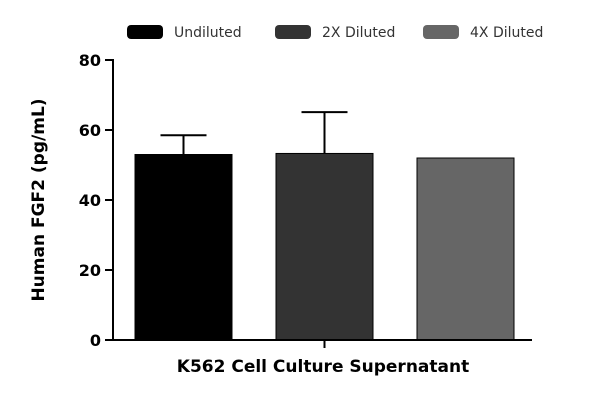  Describe the element at coordinates (95, 340) in the screenshot. I see `y-tick-label: 0` at that location.